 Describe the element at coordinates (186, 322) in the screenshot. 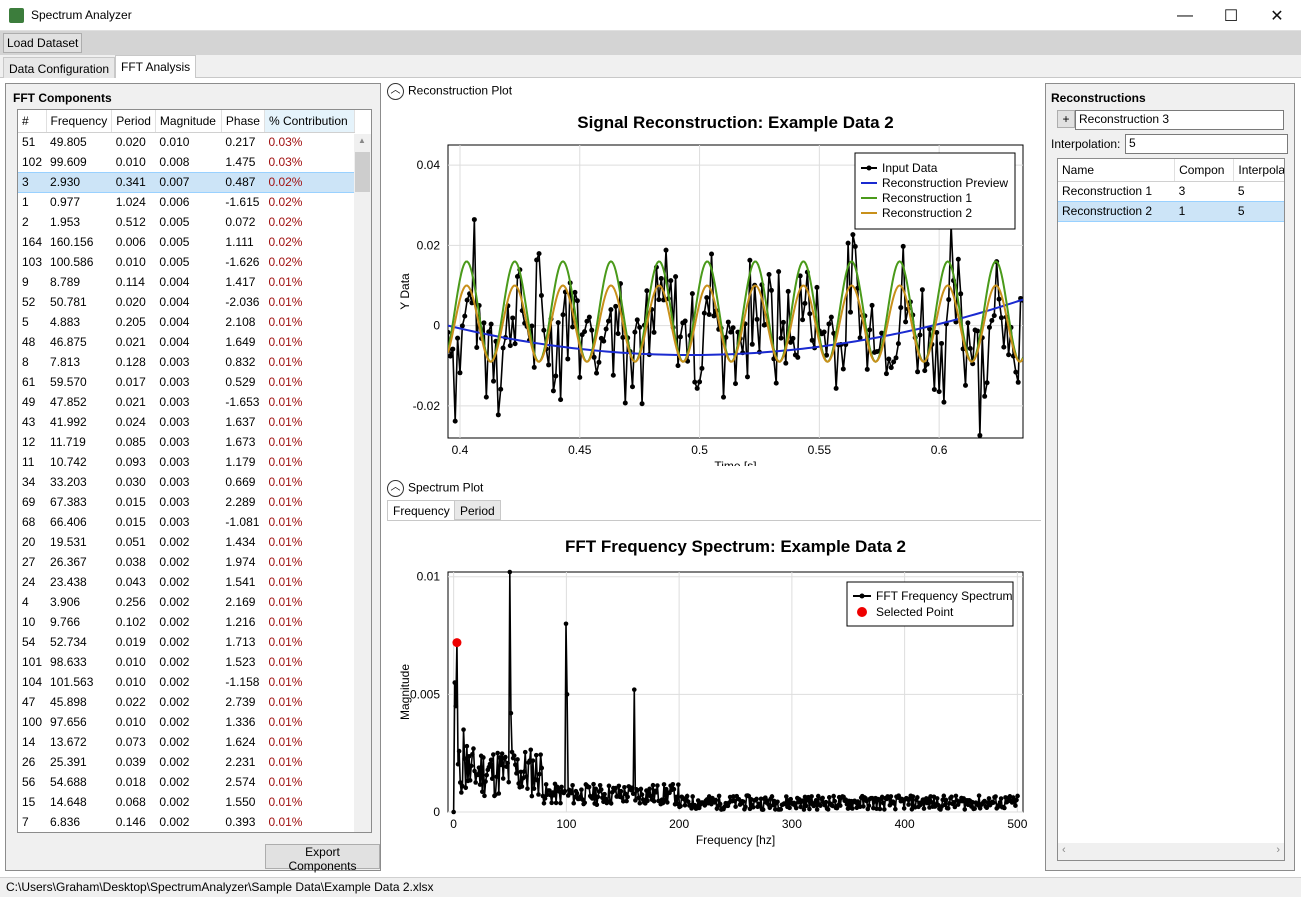

I see `table-row: 5 4.883 0.205 0.004 2.108 0.01%` at that location.